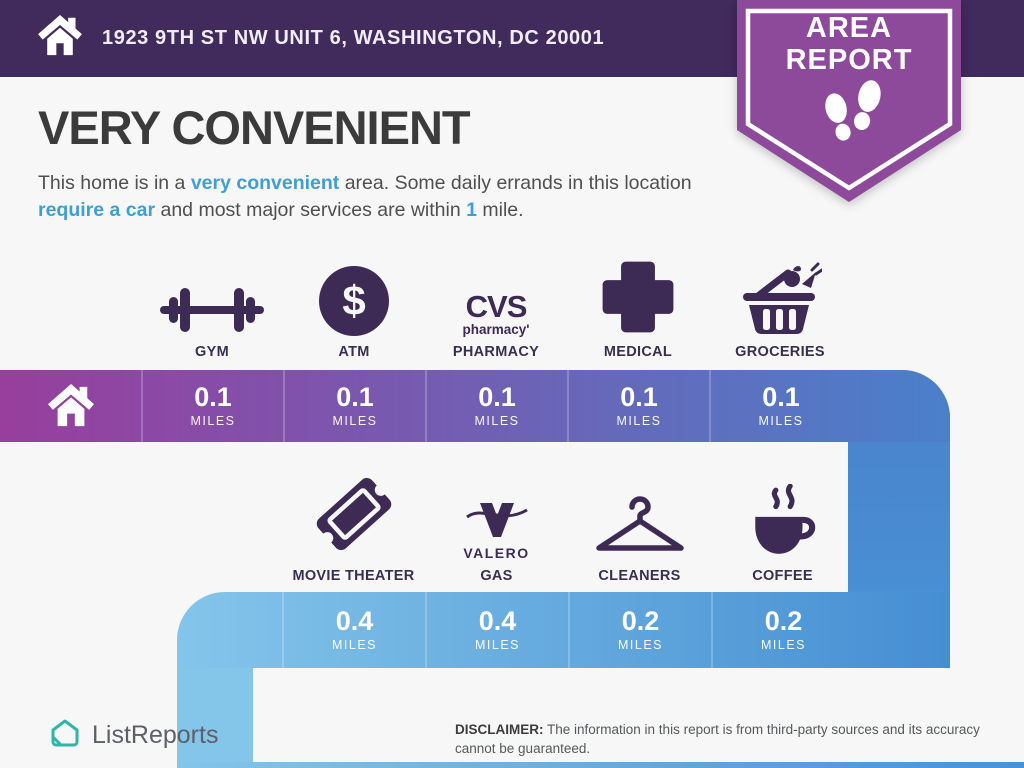 This screenshot has height=768, width=1024. What do you see at coordinates (212, 352) in the screenshot?
I see `service-label: GYM` at bounding box center [212, 352].